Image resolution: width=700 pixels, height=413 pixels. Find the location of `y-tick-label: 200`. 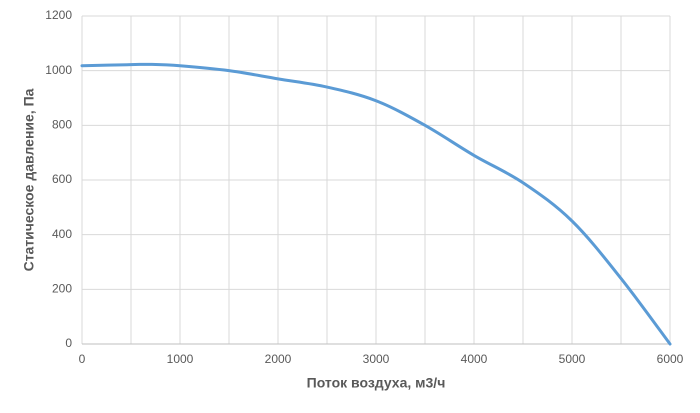

y-tick-label: 200 is located at coordinates (62, 289).